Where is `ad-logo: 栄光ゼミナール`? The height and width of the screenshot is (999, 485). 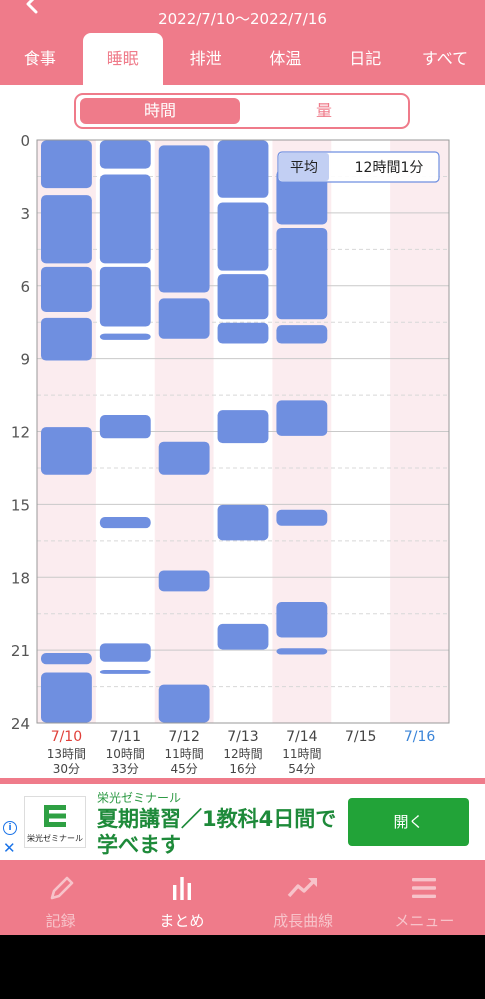
ad-logo: 栄光ゼミナール is located at coordinates (55, 822).